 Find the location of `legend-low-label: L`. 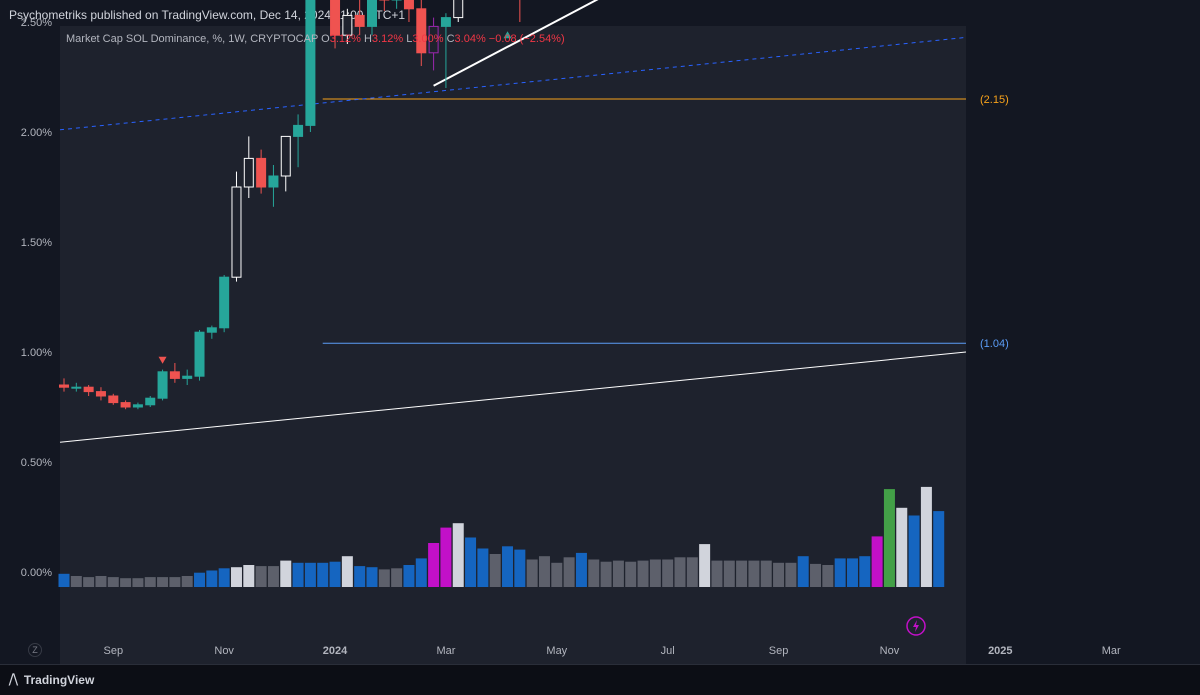

legend-low-label: L is located at coordinates (409, 39).